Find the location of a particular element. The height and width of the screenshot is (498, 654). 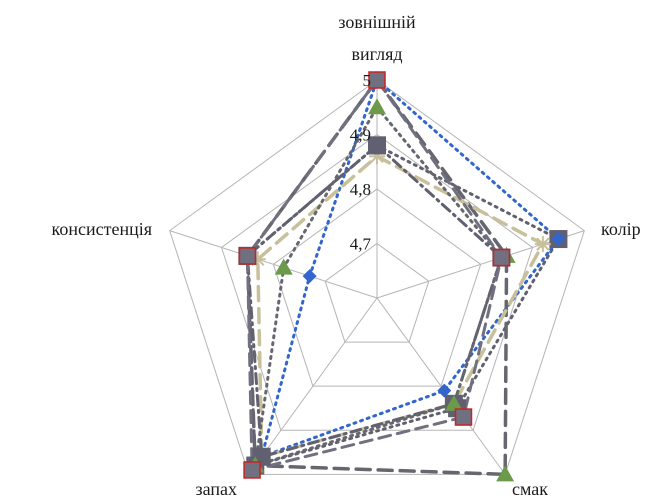

tick-label-2: 4,9 is located at coordinates (360, 135).